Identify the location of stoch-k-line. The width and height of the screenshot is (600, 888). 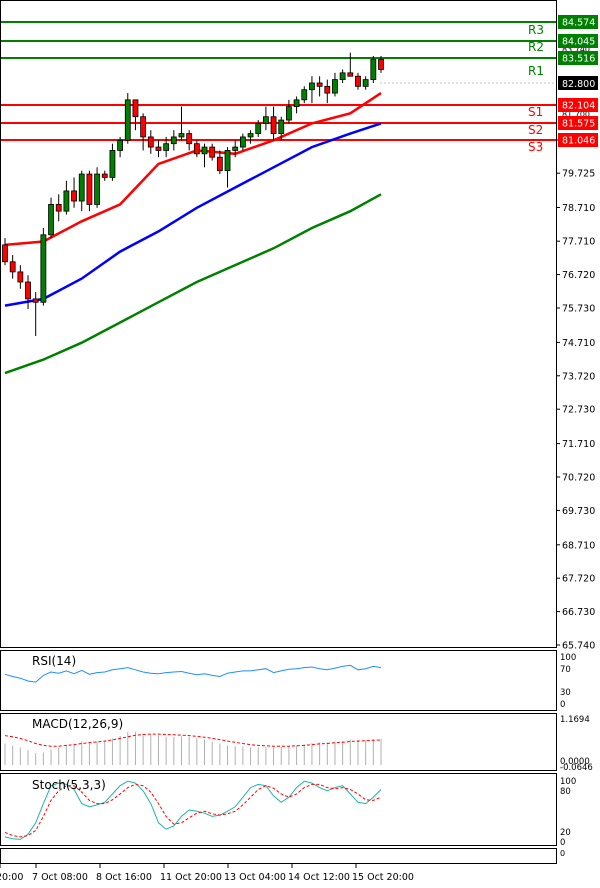
(193, 810).